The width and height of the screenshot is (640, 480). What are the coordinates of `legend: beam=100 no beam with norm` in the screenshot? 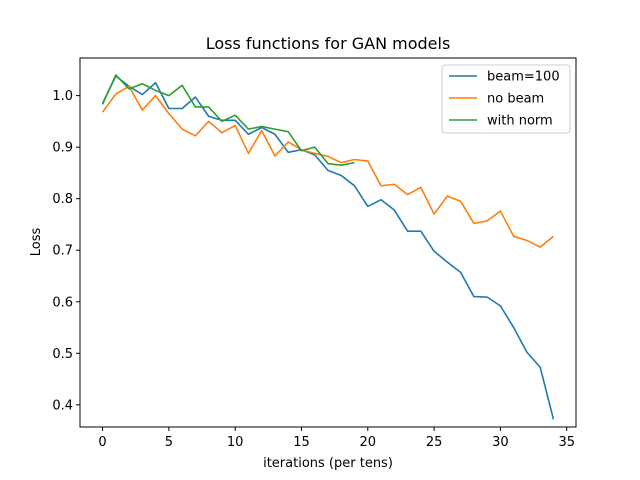 It's located at (506, 99).